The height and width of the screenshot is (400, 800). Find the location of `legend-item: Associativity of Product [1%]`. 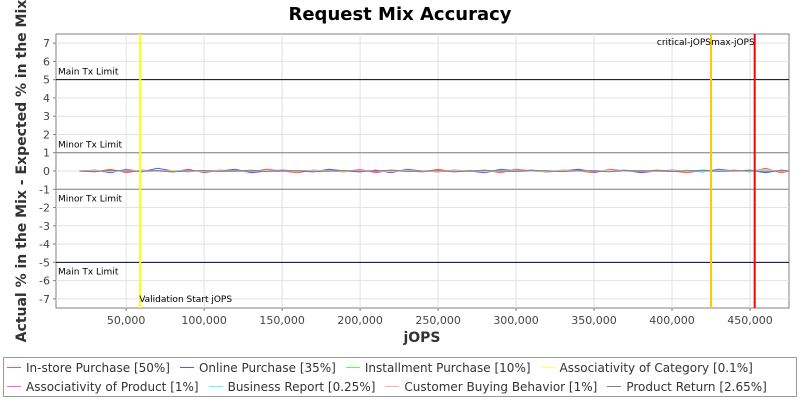

legend-item: Associativity of Product [1%] is located at coordinates (103, 387).